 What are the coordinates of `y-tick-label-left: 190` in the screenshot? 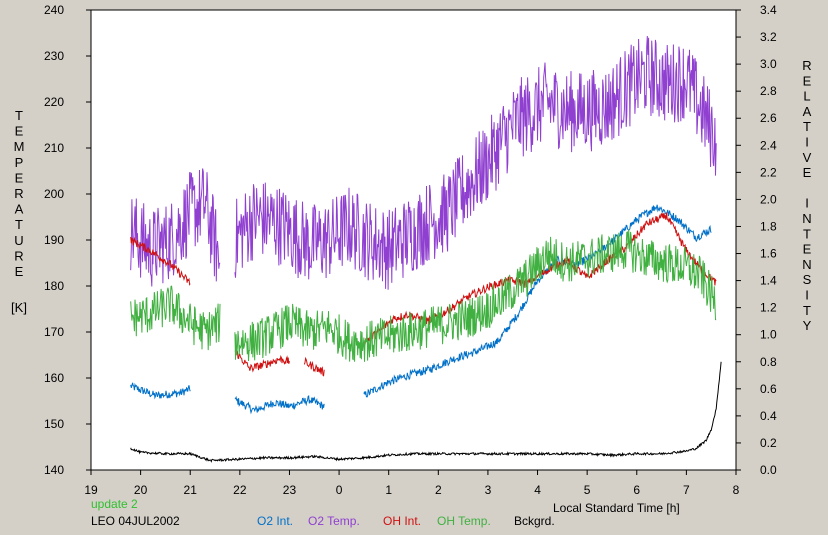 It's located at (54, 240).